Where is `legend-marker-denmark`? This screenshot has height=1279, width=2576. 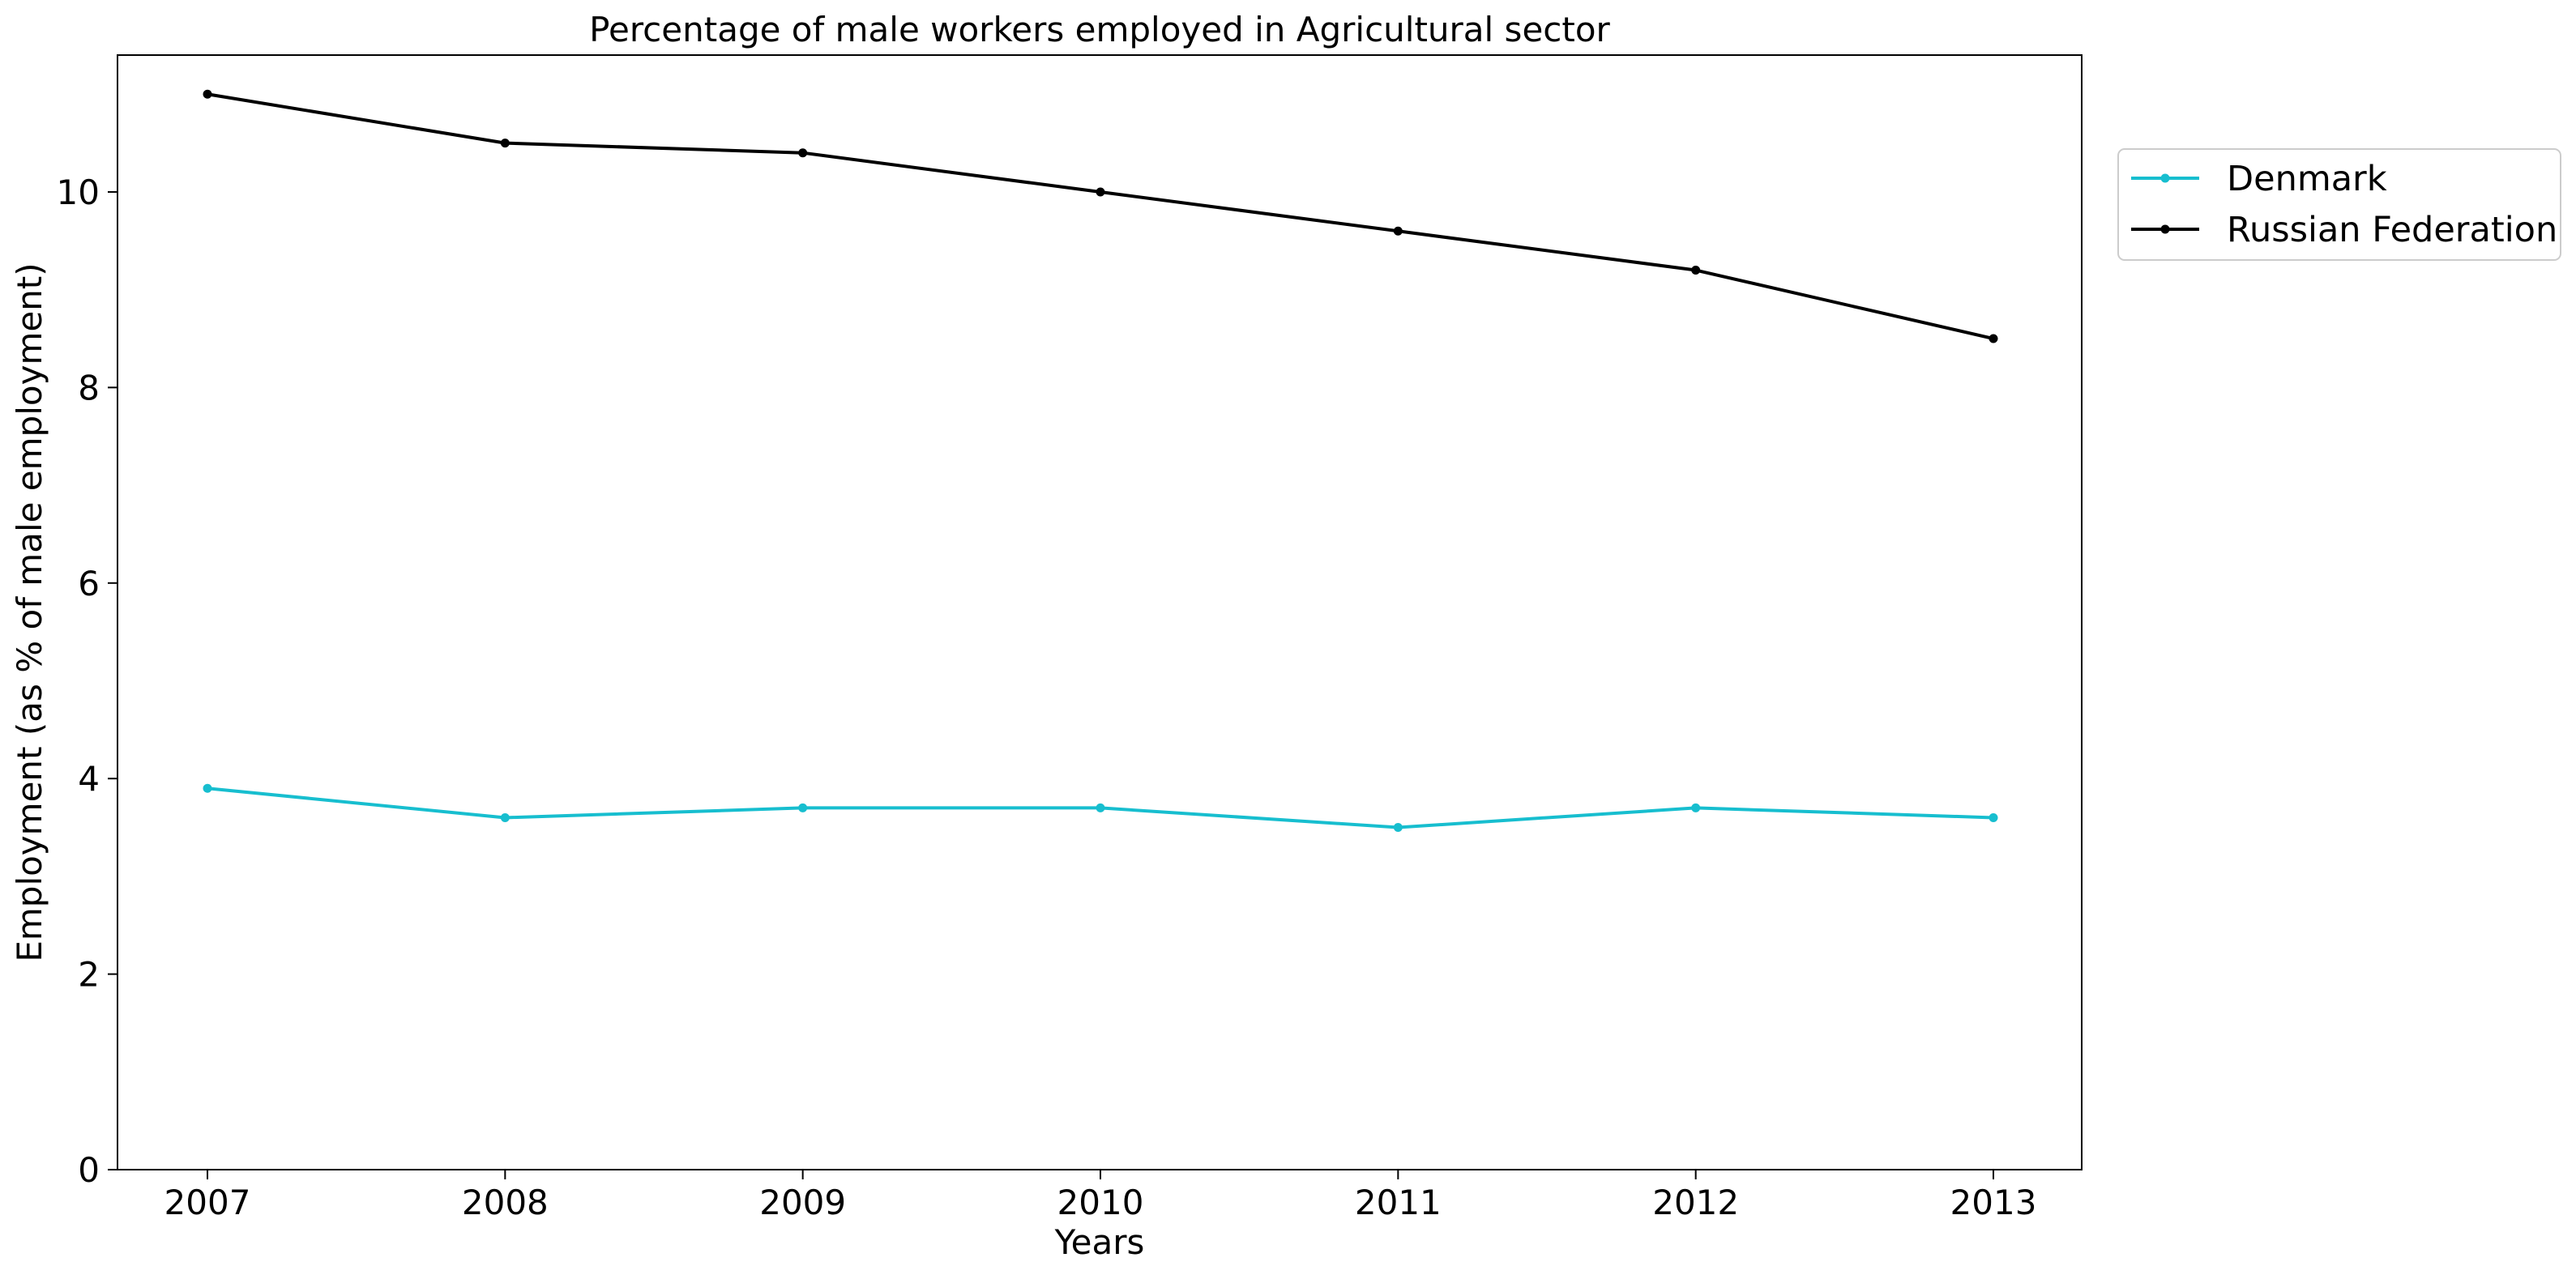
legend-marker-denmark is located at coordinates (2165, 178).